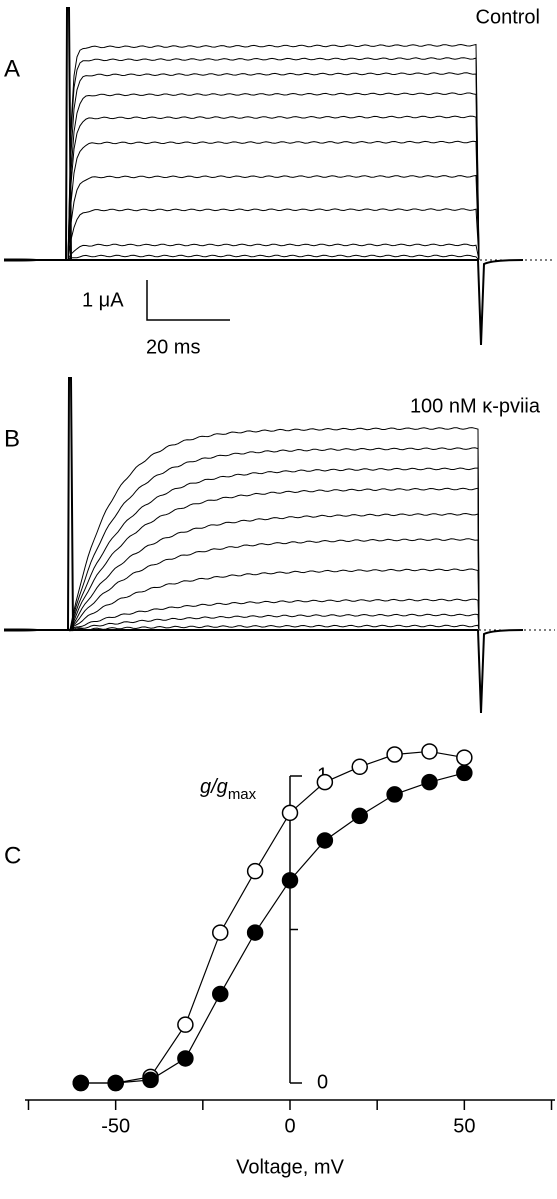  What do you see at coordinates (12, 68) in the screenshot?
I see `panel-label: A` at bounding box center [12, 68].